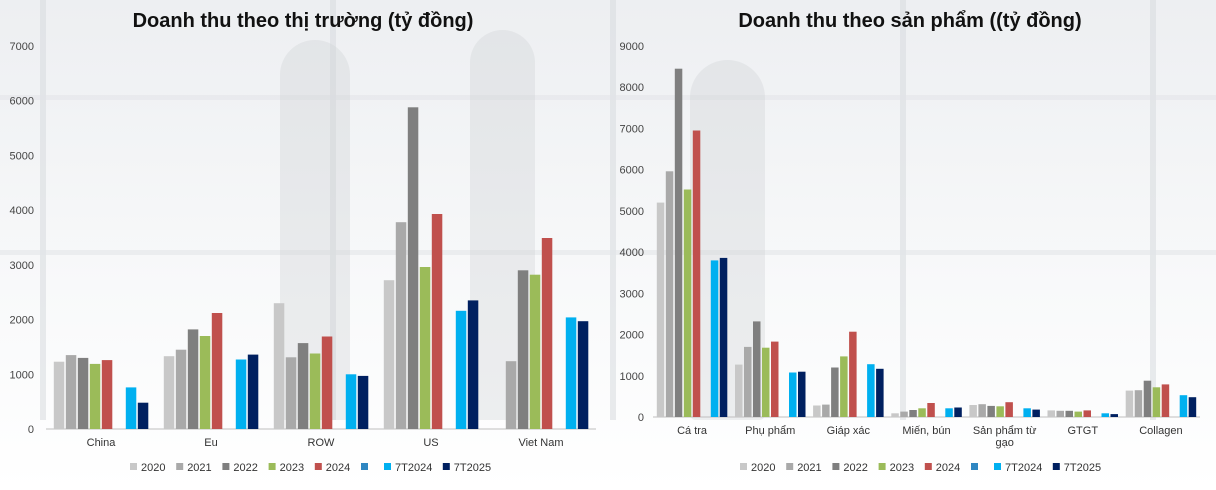  I want to click on bar-2021-us, so click(401, 325).